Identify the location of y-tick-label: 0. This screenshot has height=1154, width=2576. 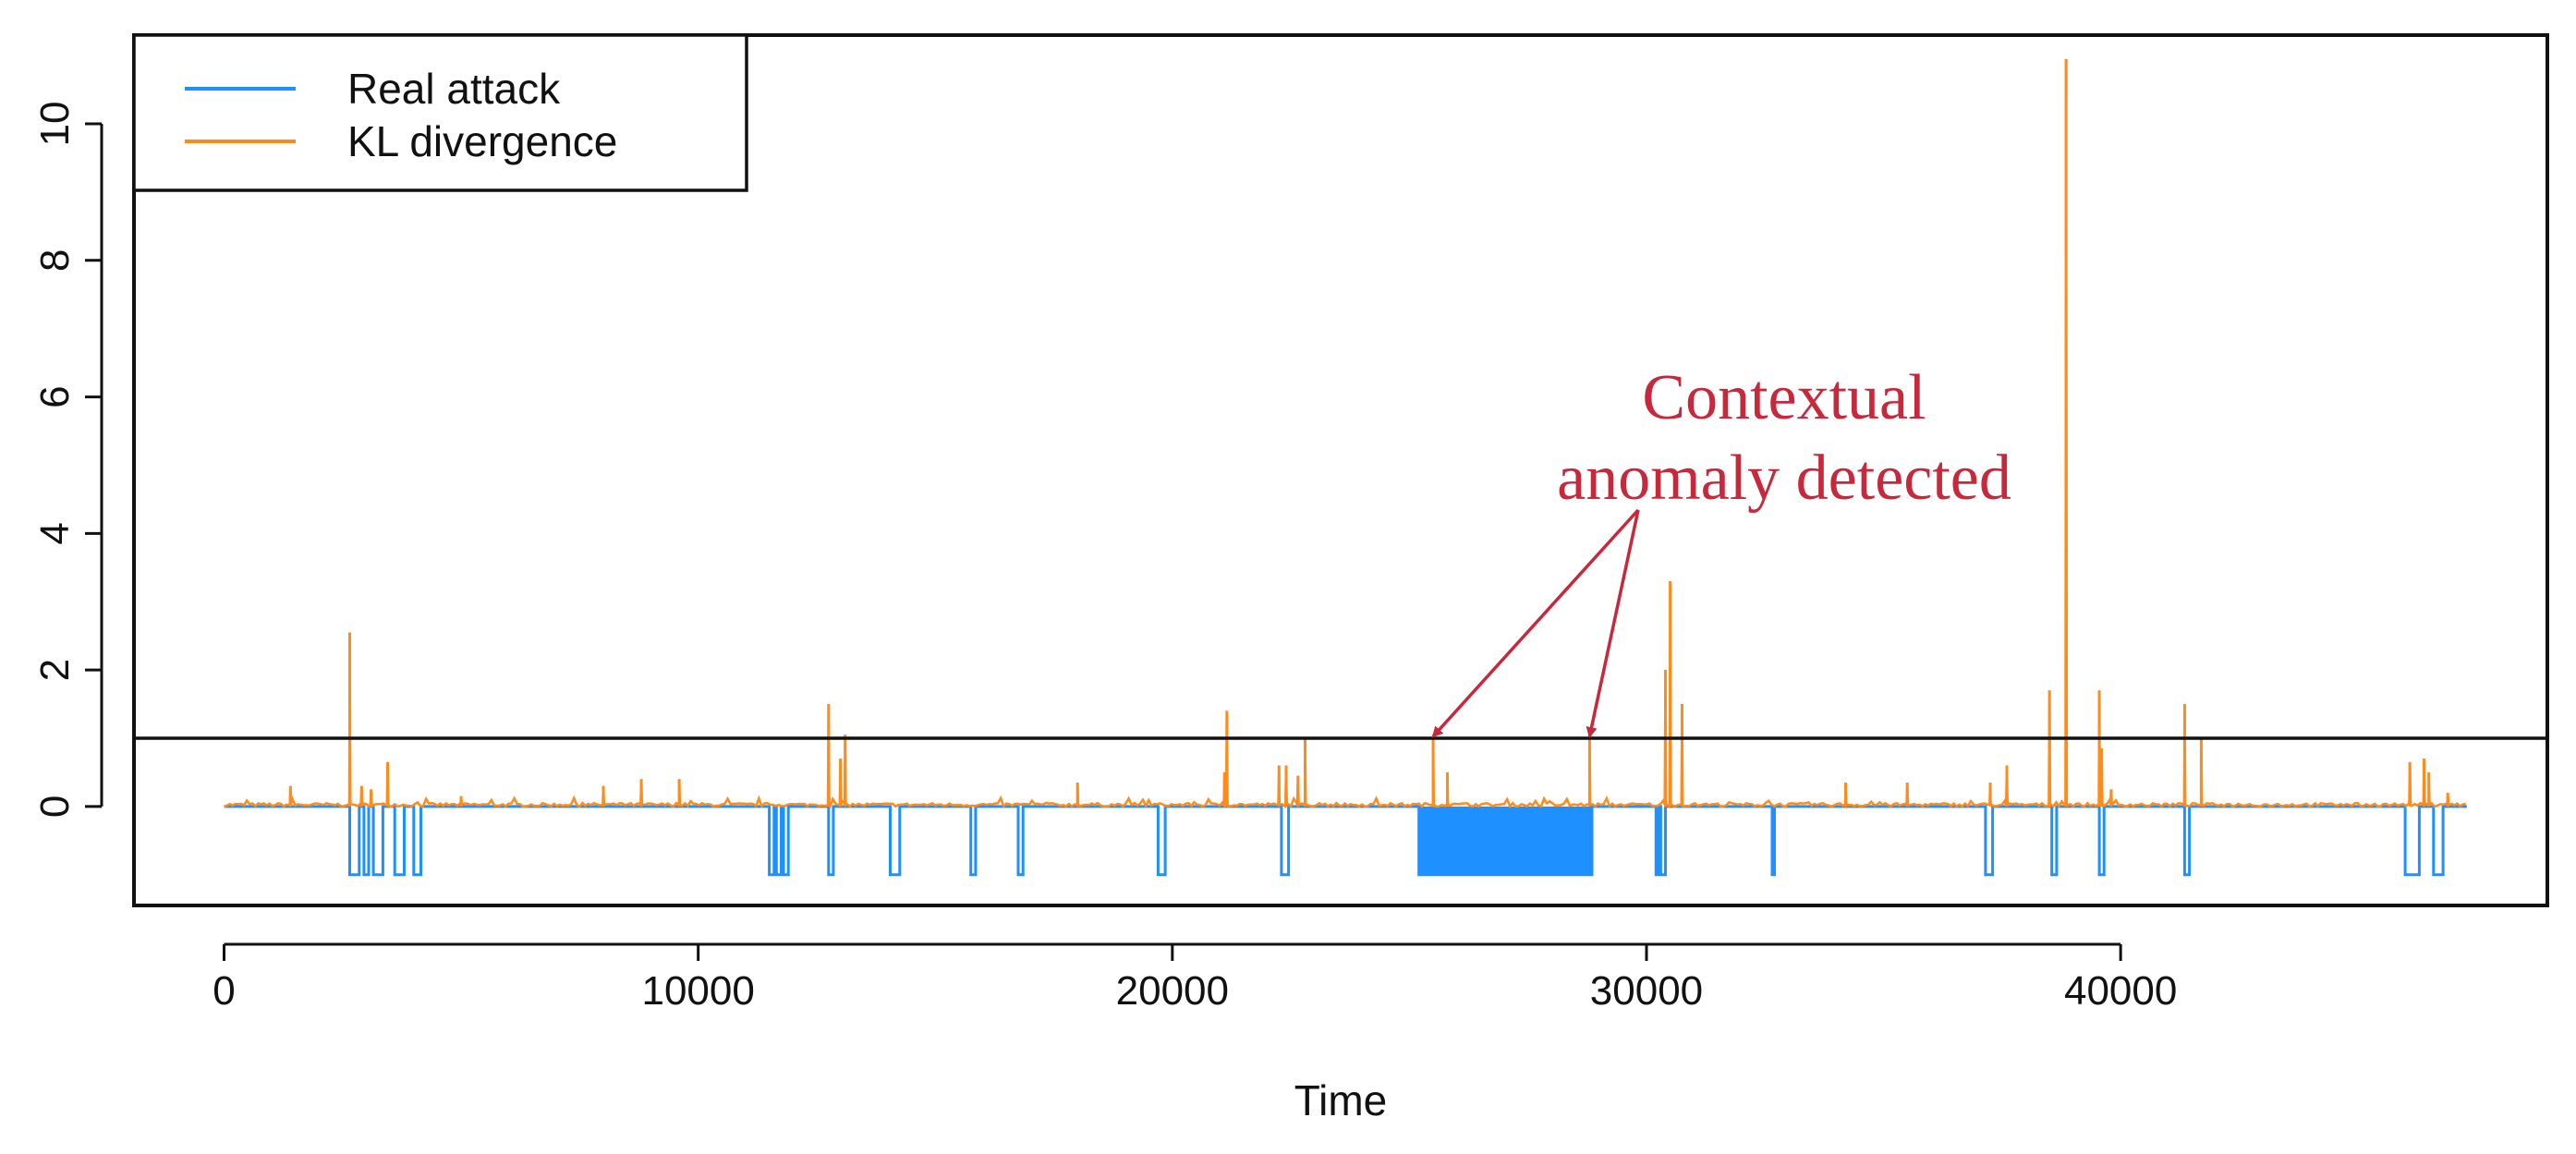
(55, 807).